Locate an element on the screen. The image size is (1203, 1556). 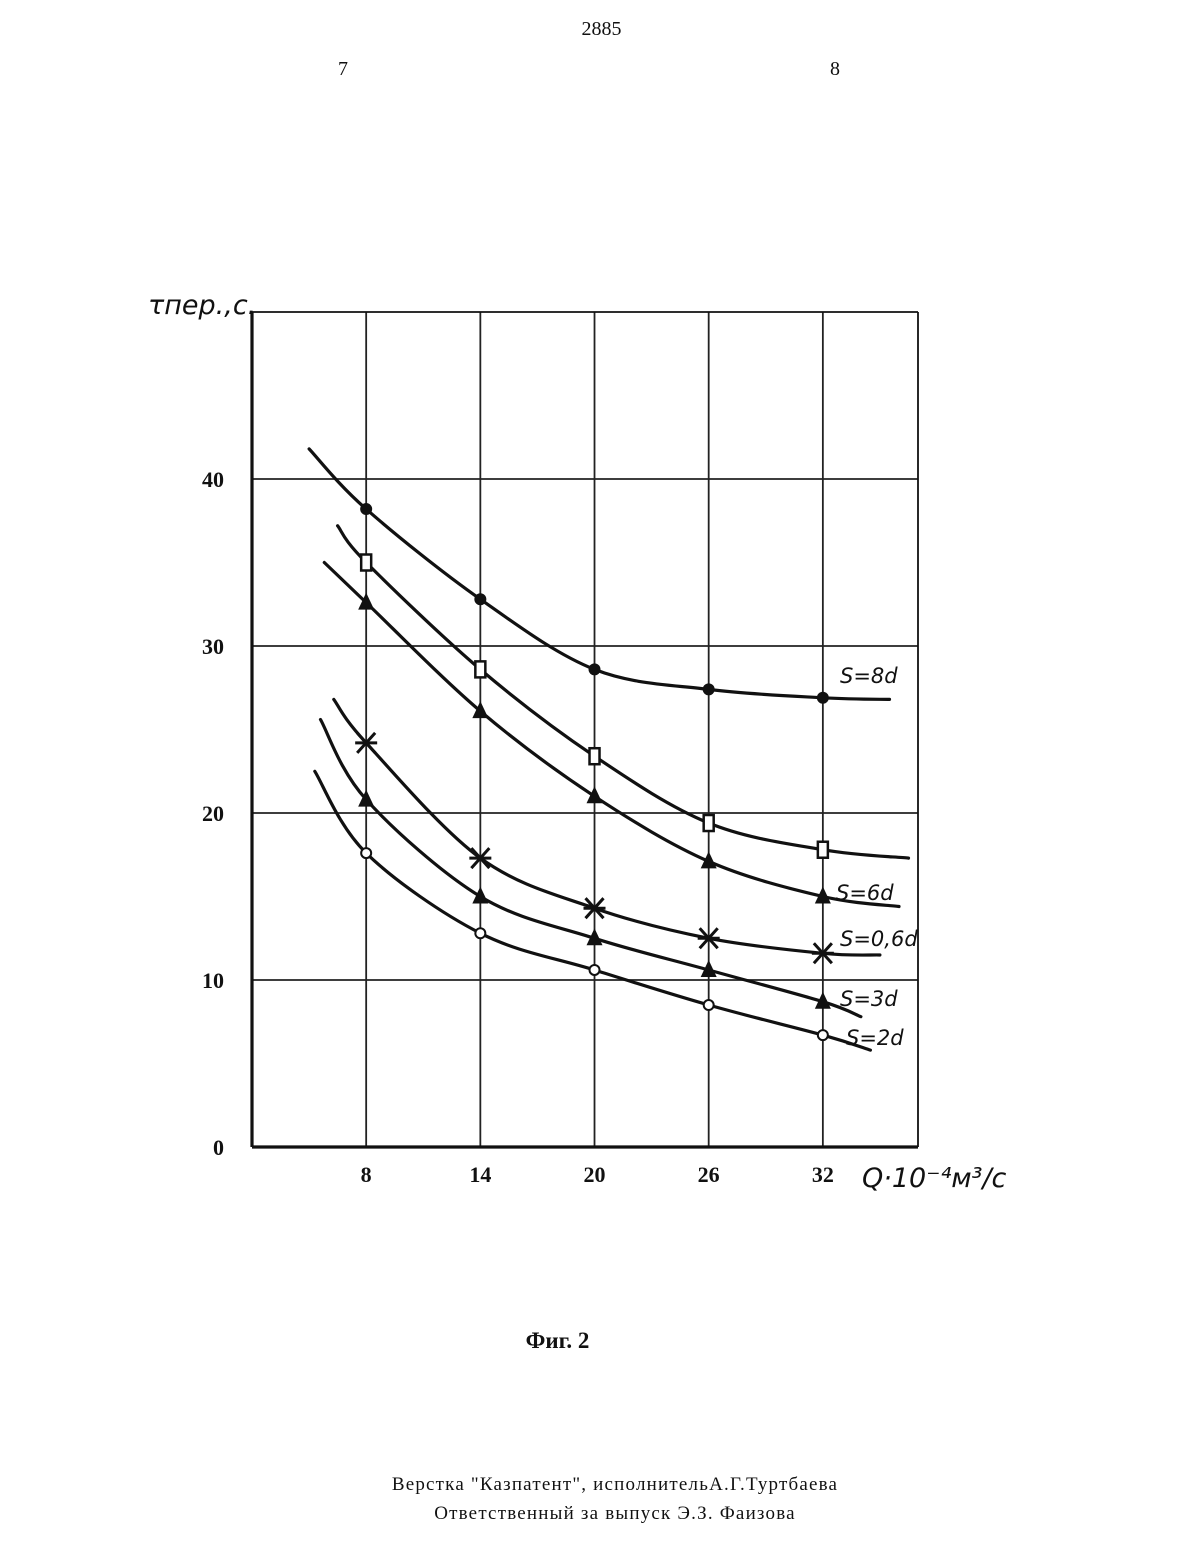
x-tick-label: 20 is located at coordinates (595, 1174).